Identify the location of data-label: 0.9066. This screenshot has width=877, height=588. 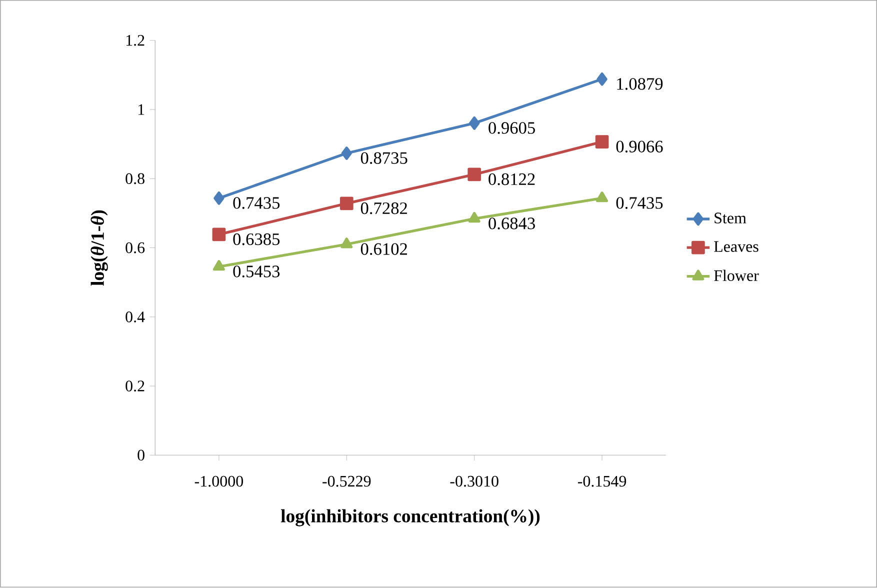
(639, 146).